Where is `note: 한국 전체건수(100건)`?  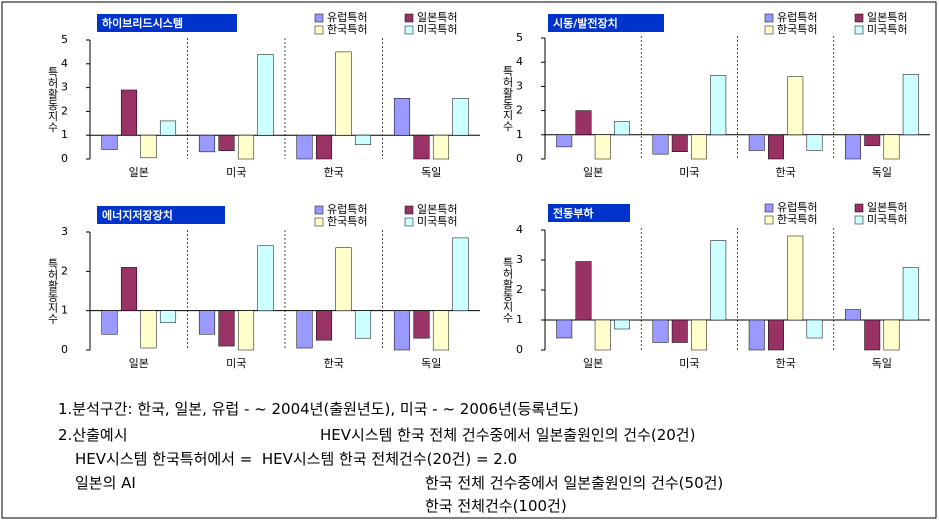
note: 한국 전체건수(100건) is located at coordinates (496, 506).